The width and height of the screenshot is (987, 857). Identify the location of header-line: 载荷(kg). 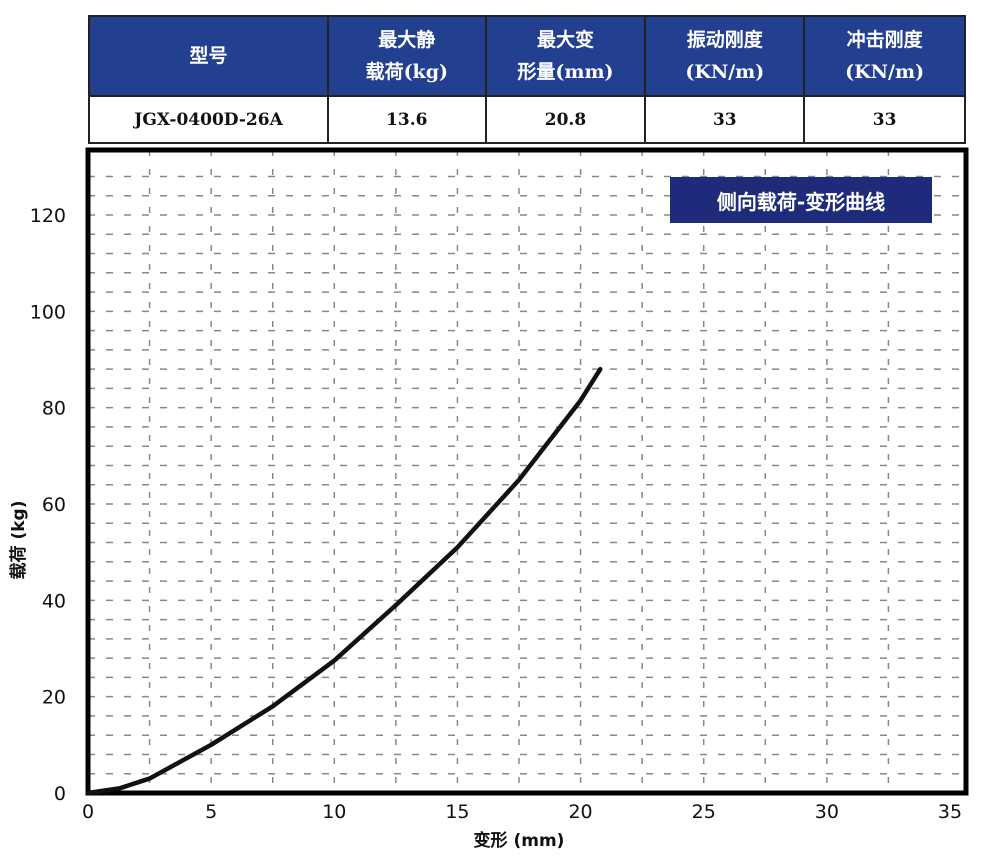
(406, 72).